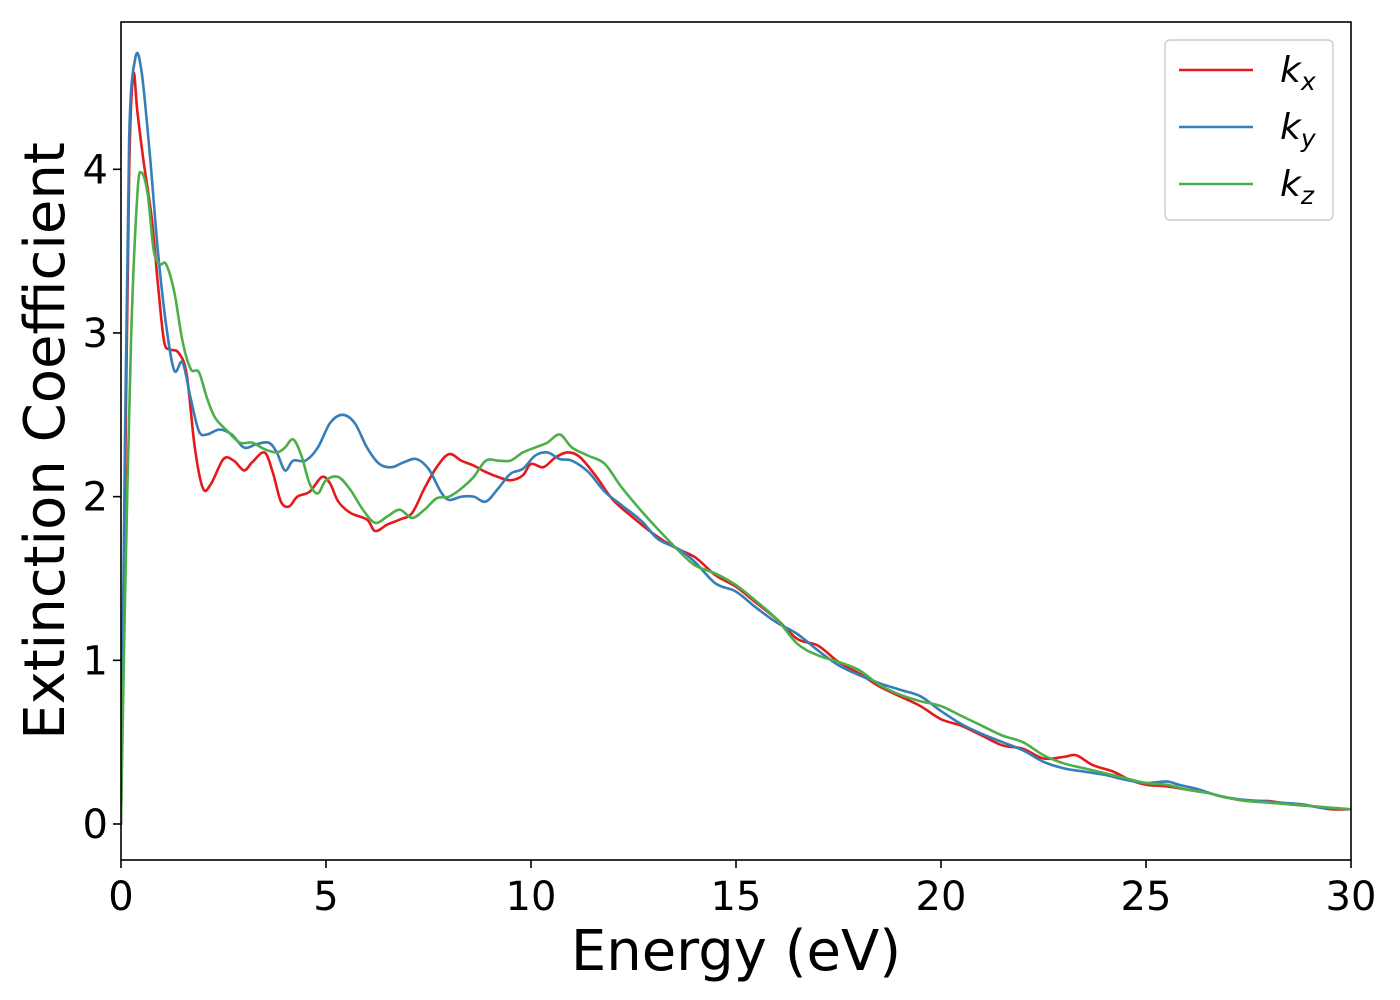  I want to click on x-tick-label: 10, so click(531, 897).